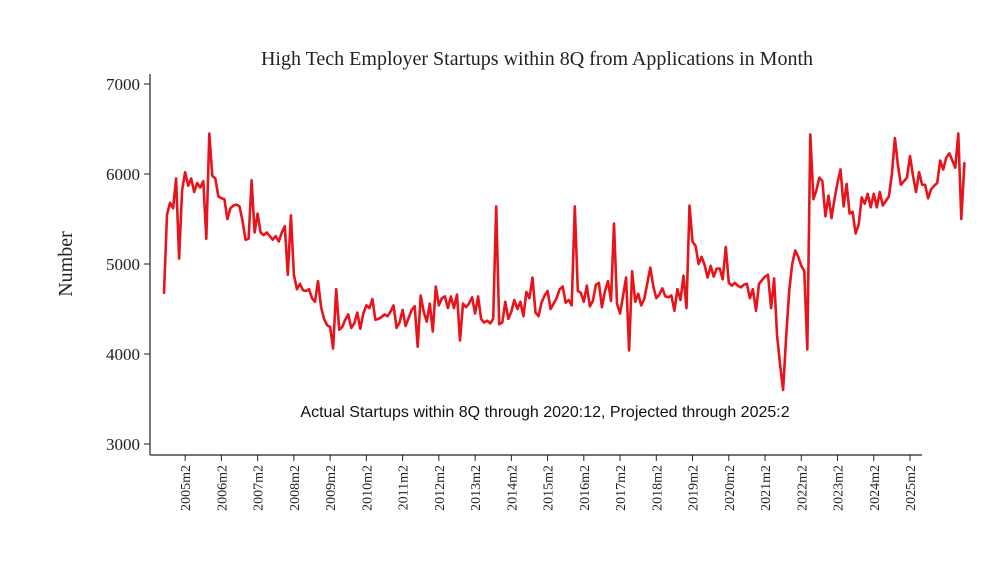  Describe the element at coordinates (259, 488) in the screenshot. I see `x-tick-label: 2007m2` at that location.